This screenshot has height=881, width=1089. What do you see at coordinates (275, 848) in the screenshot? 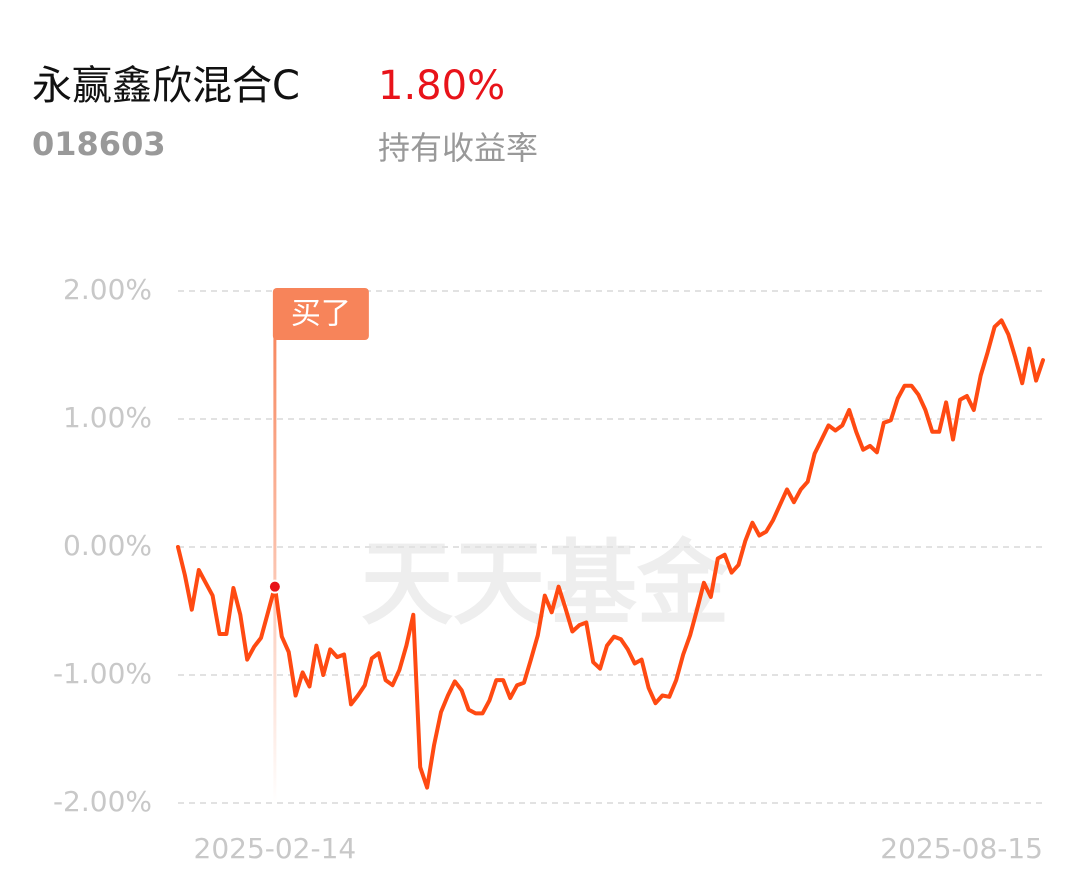
I see `x-tick-label: 2025-02-14` at bounding box center [275, 848].